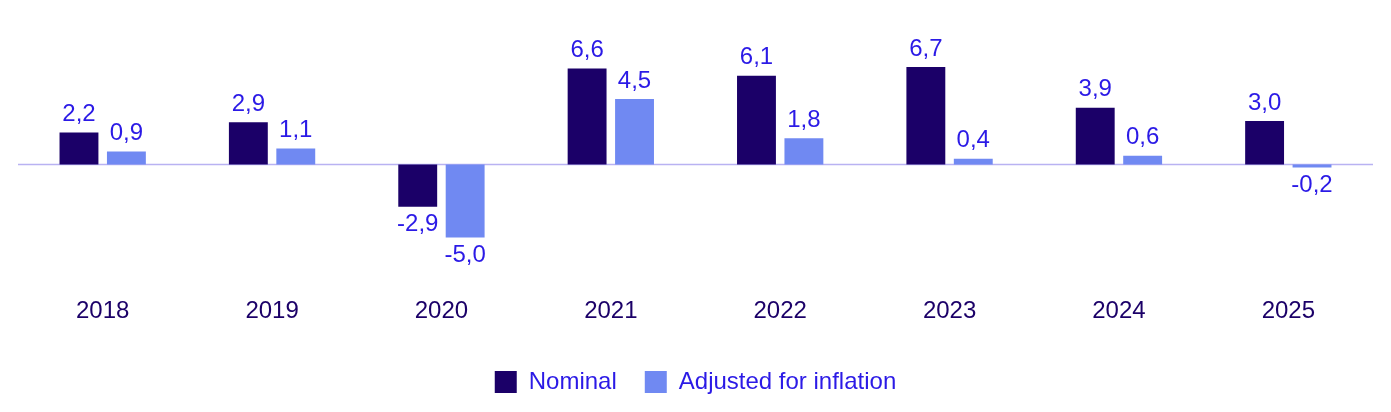 This screenshot has width=1391, height=412. Describe the element at coordinates (418, 223) in the screenshot. I see `data-label: -2,9` at that location.